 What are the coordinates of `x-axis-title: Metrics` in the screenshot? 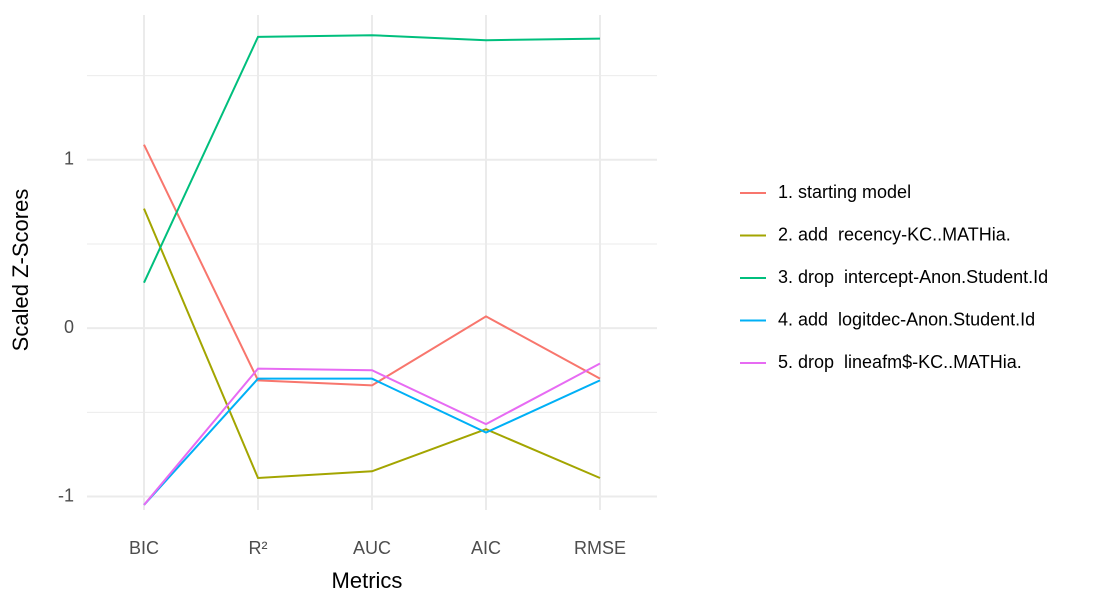 It's located at (367, 580).